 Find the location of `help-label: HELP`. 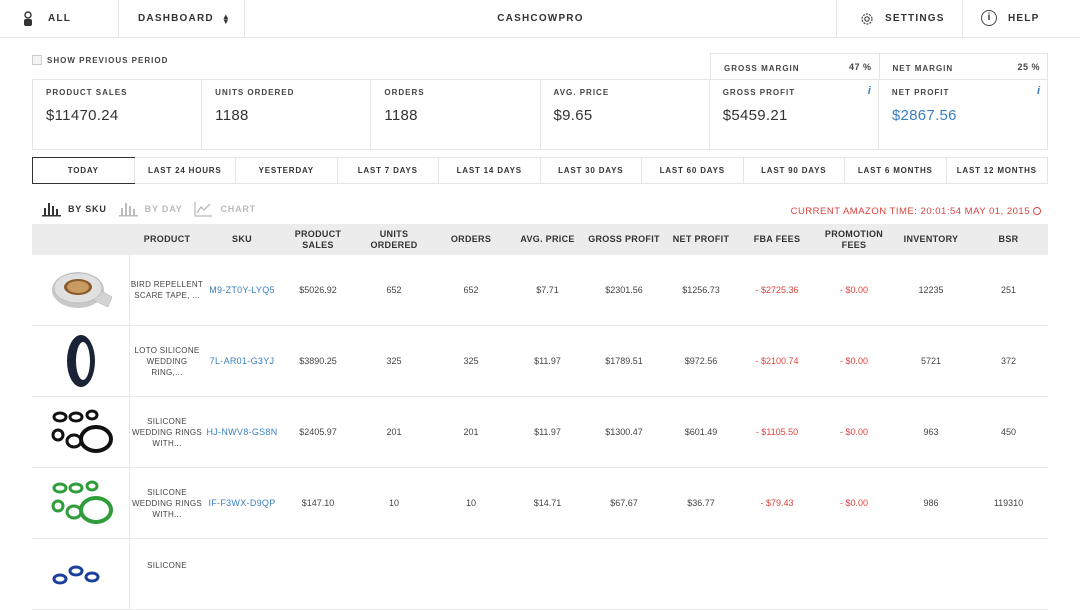

help-label: HELP is located at coordinates (1024, 18).